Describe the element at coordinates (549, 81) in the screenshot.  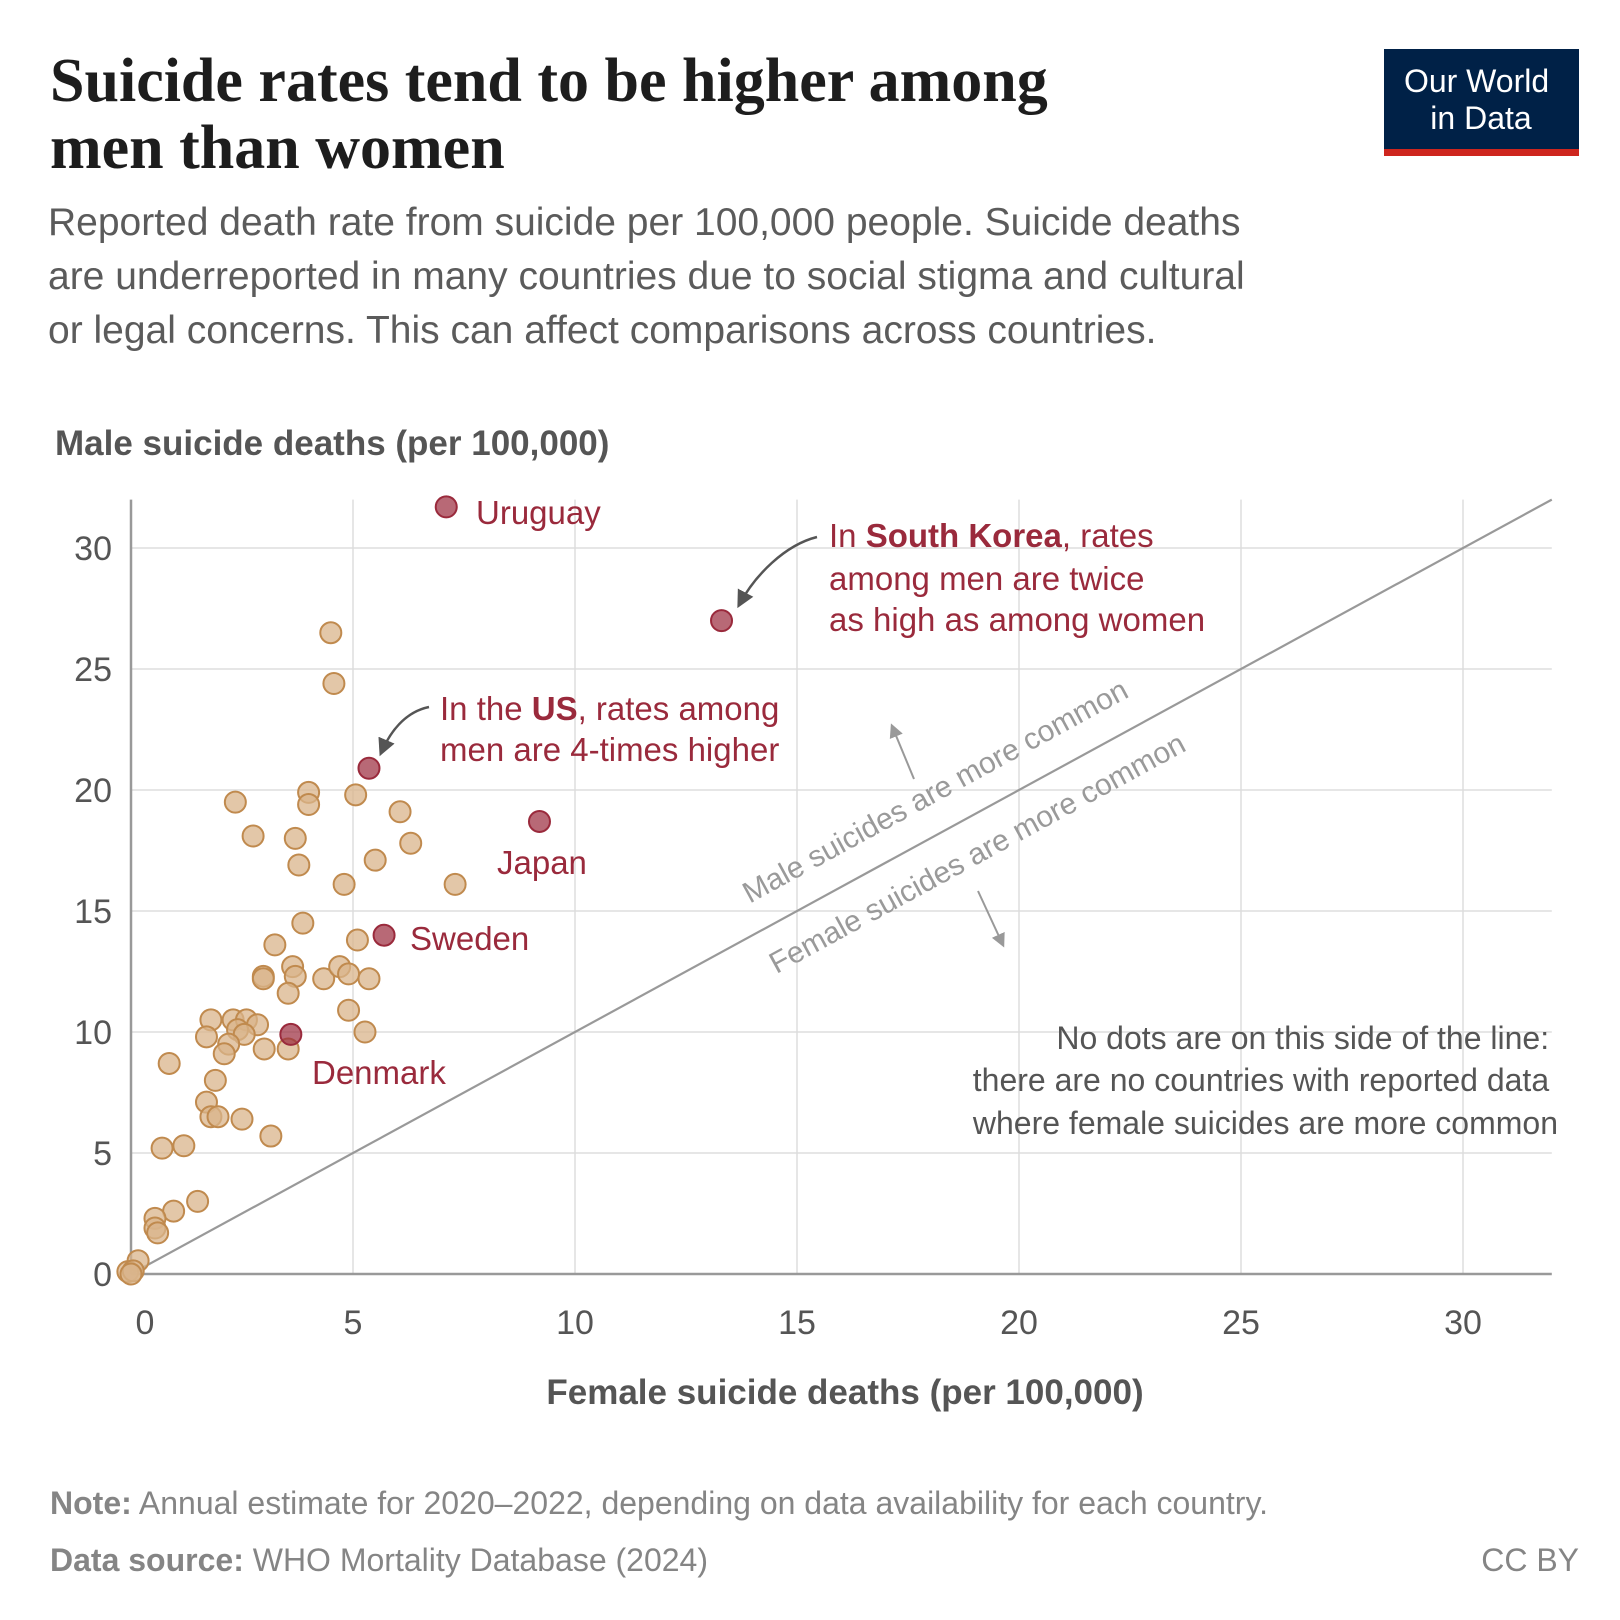
I see `chart-title-line: Suicide rates tend to be higher among` at that location.